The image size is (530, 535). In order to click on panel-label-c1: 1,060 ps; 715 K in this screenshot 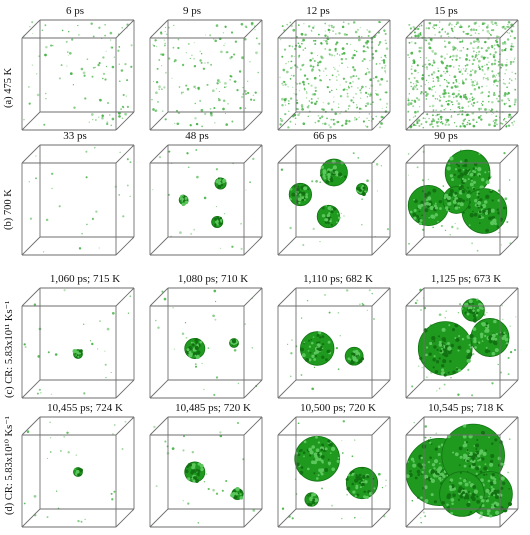, I will do `click(85, 279)`.